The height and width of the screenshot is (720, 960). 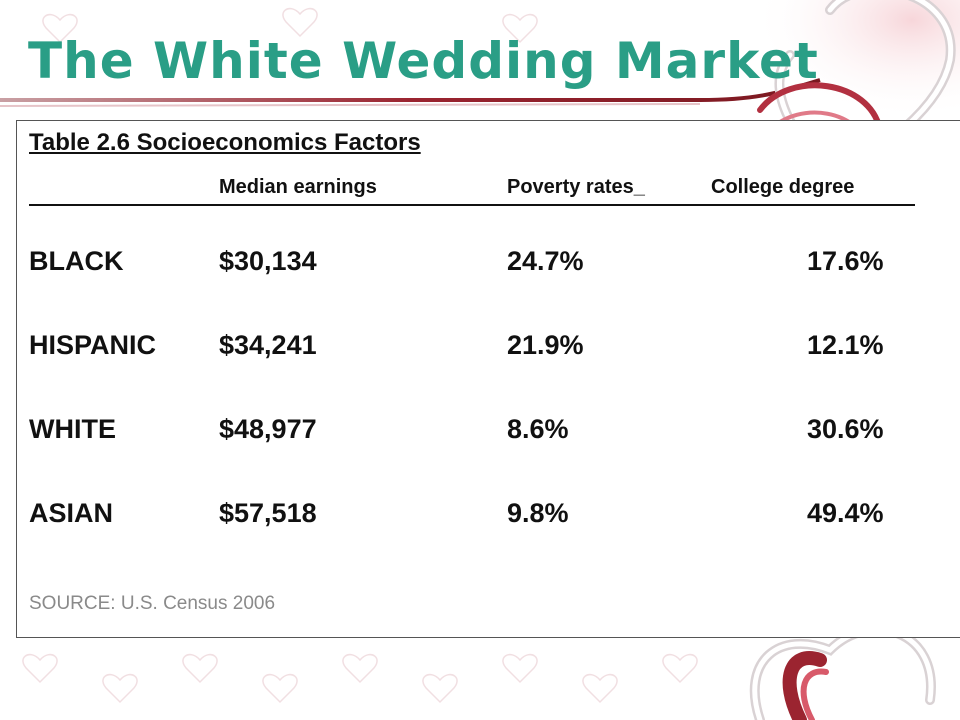 I want to click on table-row: HISPANIC $34,241 21.9% 12.1%, so click(x=479, y=348).